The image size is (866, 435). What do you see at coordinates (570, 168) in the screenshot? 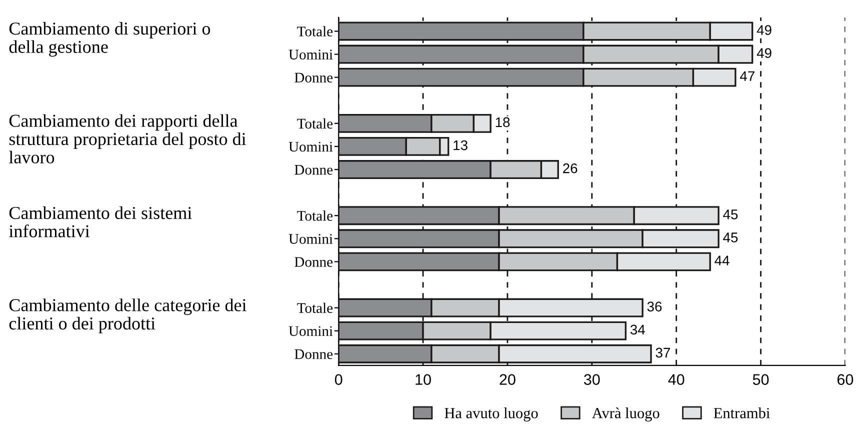
I see `total-label: 26` at bounding box center [570, 168].